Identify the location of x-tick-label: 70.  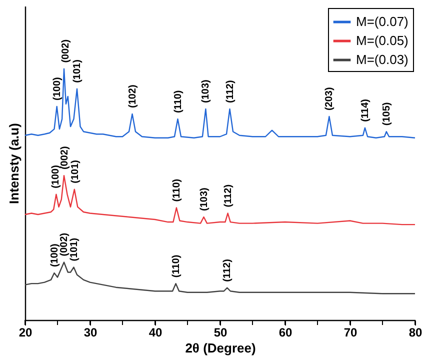
(351, 333).